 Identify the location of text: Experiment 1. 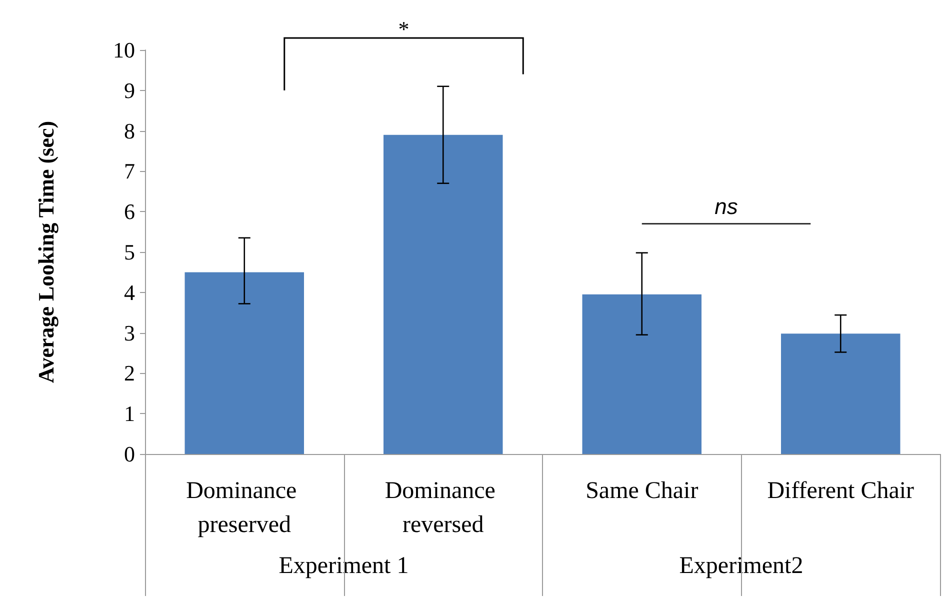
(343, 566).